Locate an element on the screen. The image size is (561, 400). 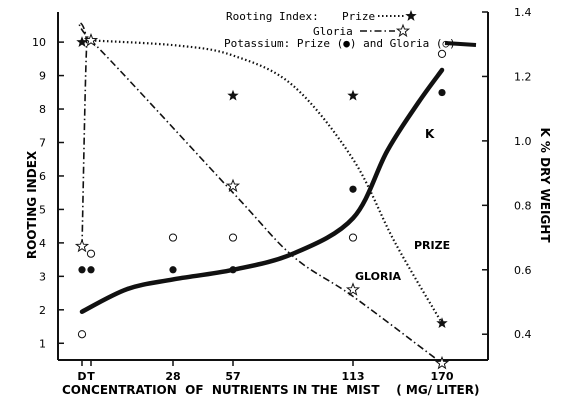
y-right-tick-label: 1.4 is located at coordinates (523, 12).